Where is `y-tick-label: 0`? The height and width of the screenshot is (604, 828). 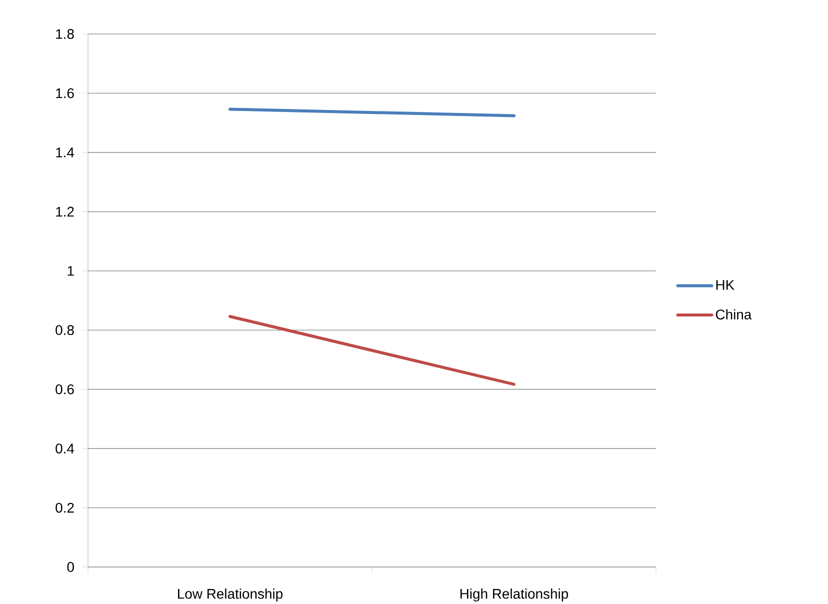
y-tick-label: 0 is located at coordinates (70, 567).